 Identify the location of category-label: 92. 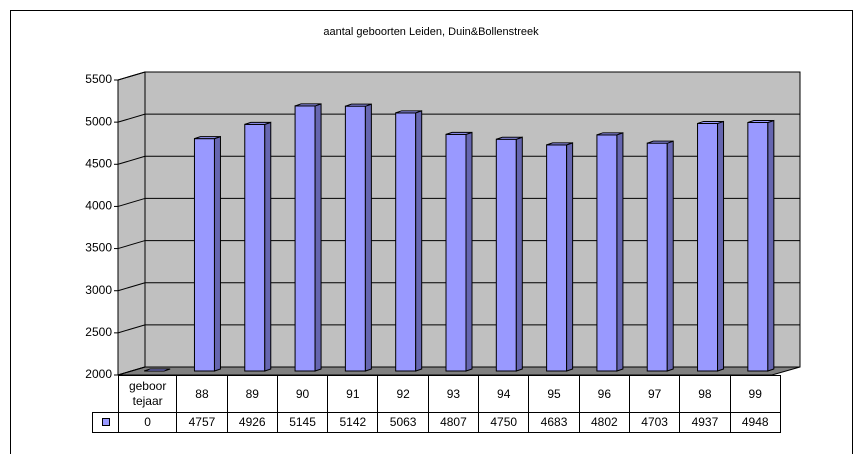
(403, 394).